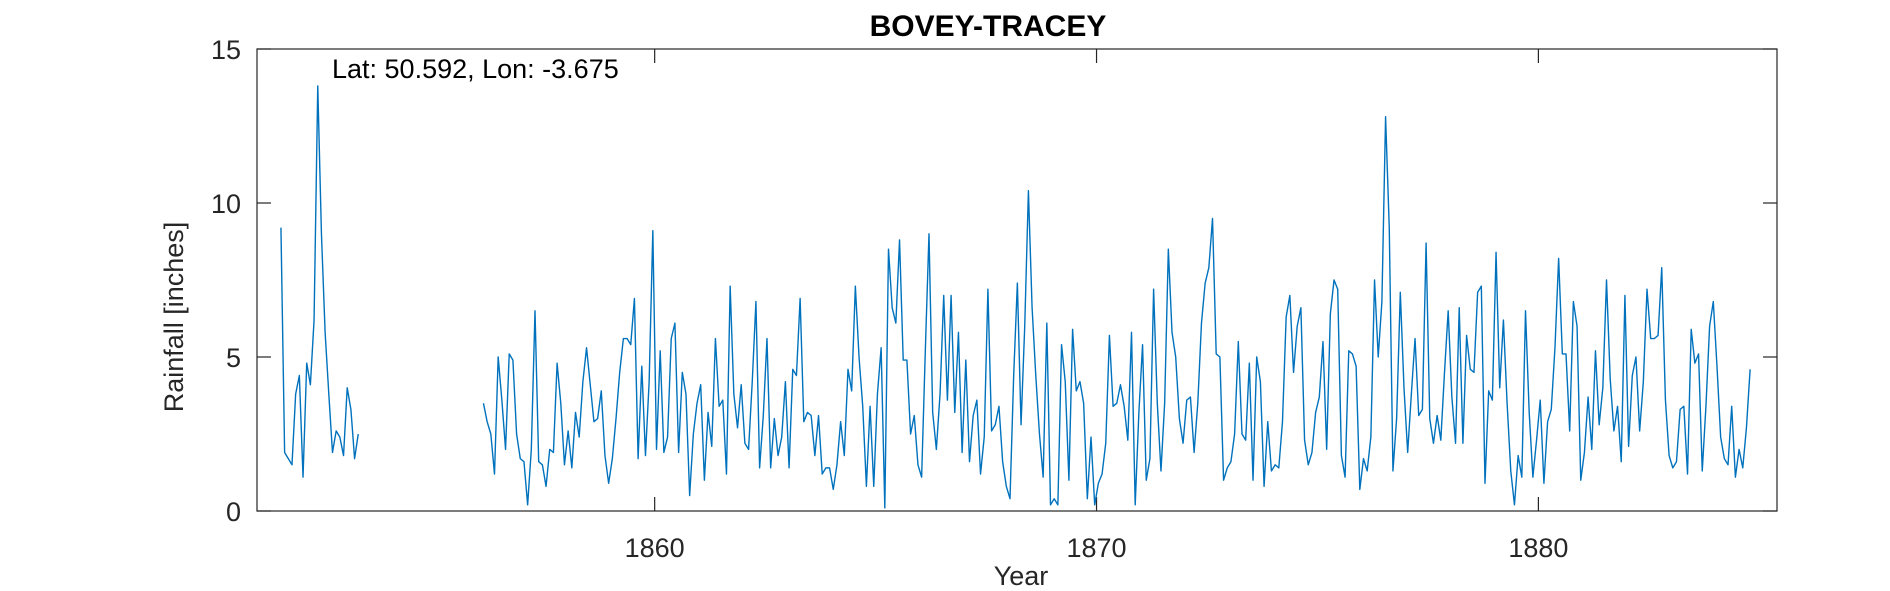 The height and width of the screenshot is (591, 1890). Describe the element at coordinates (233, 512) in the screenshot. I see `y-tick-label: 0` at that location.